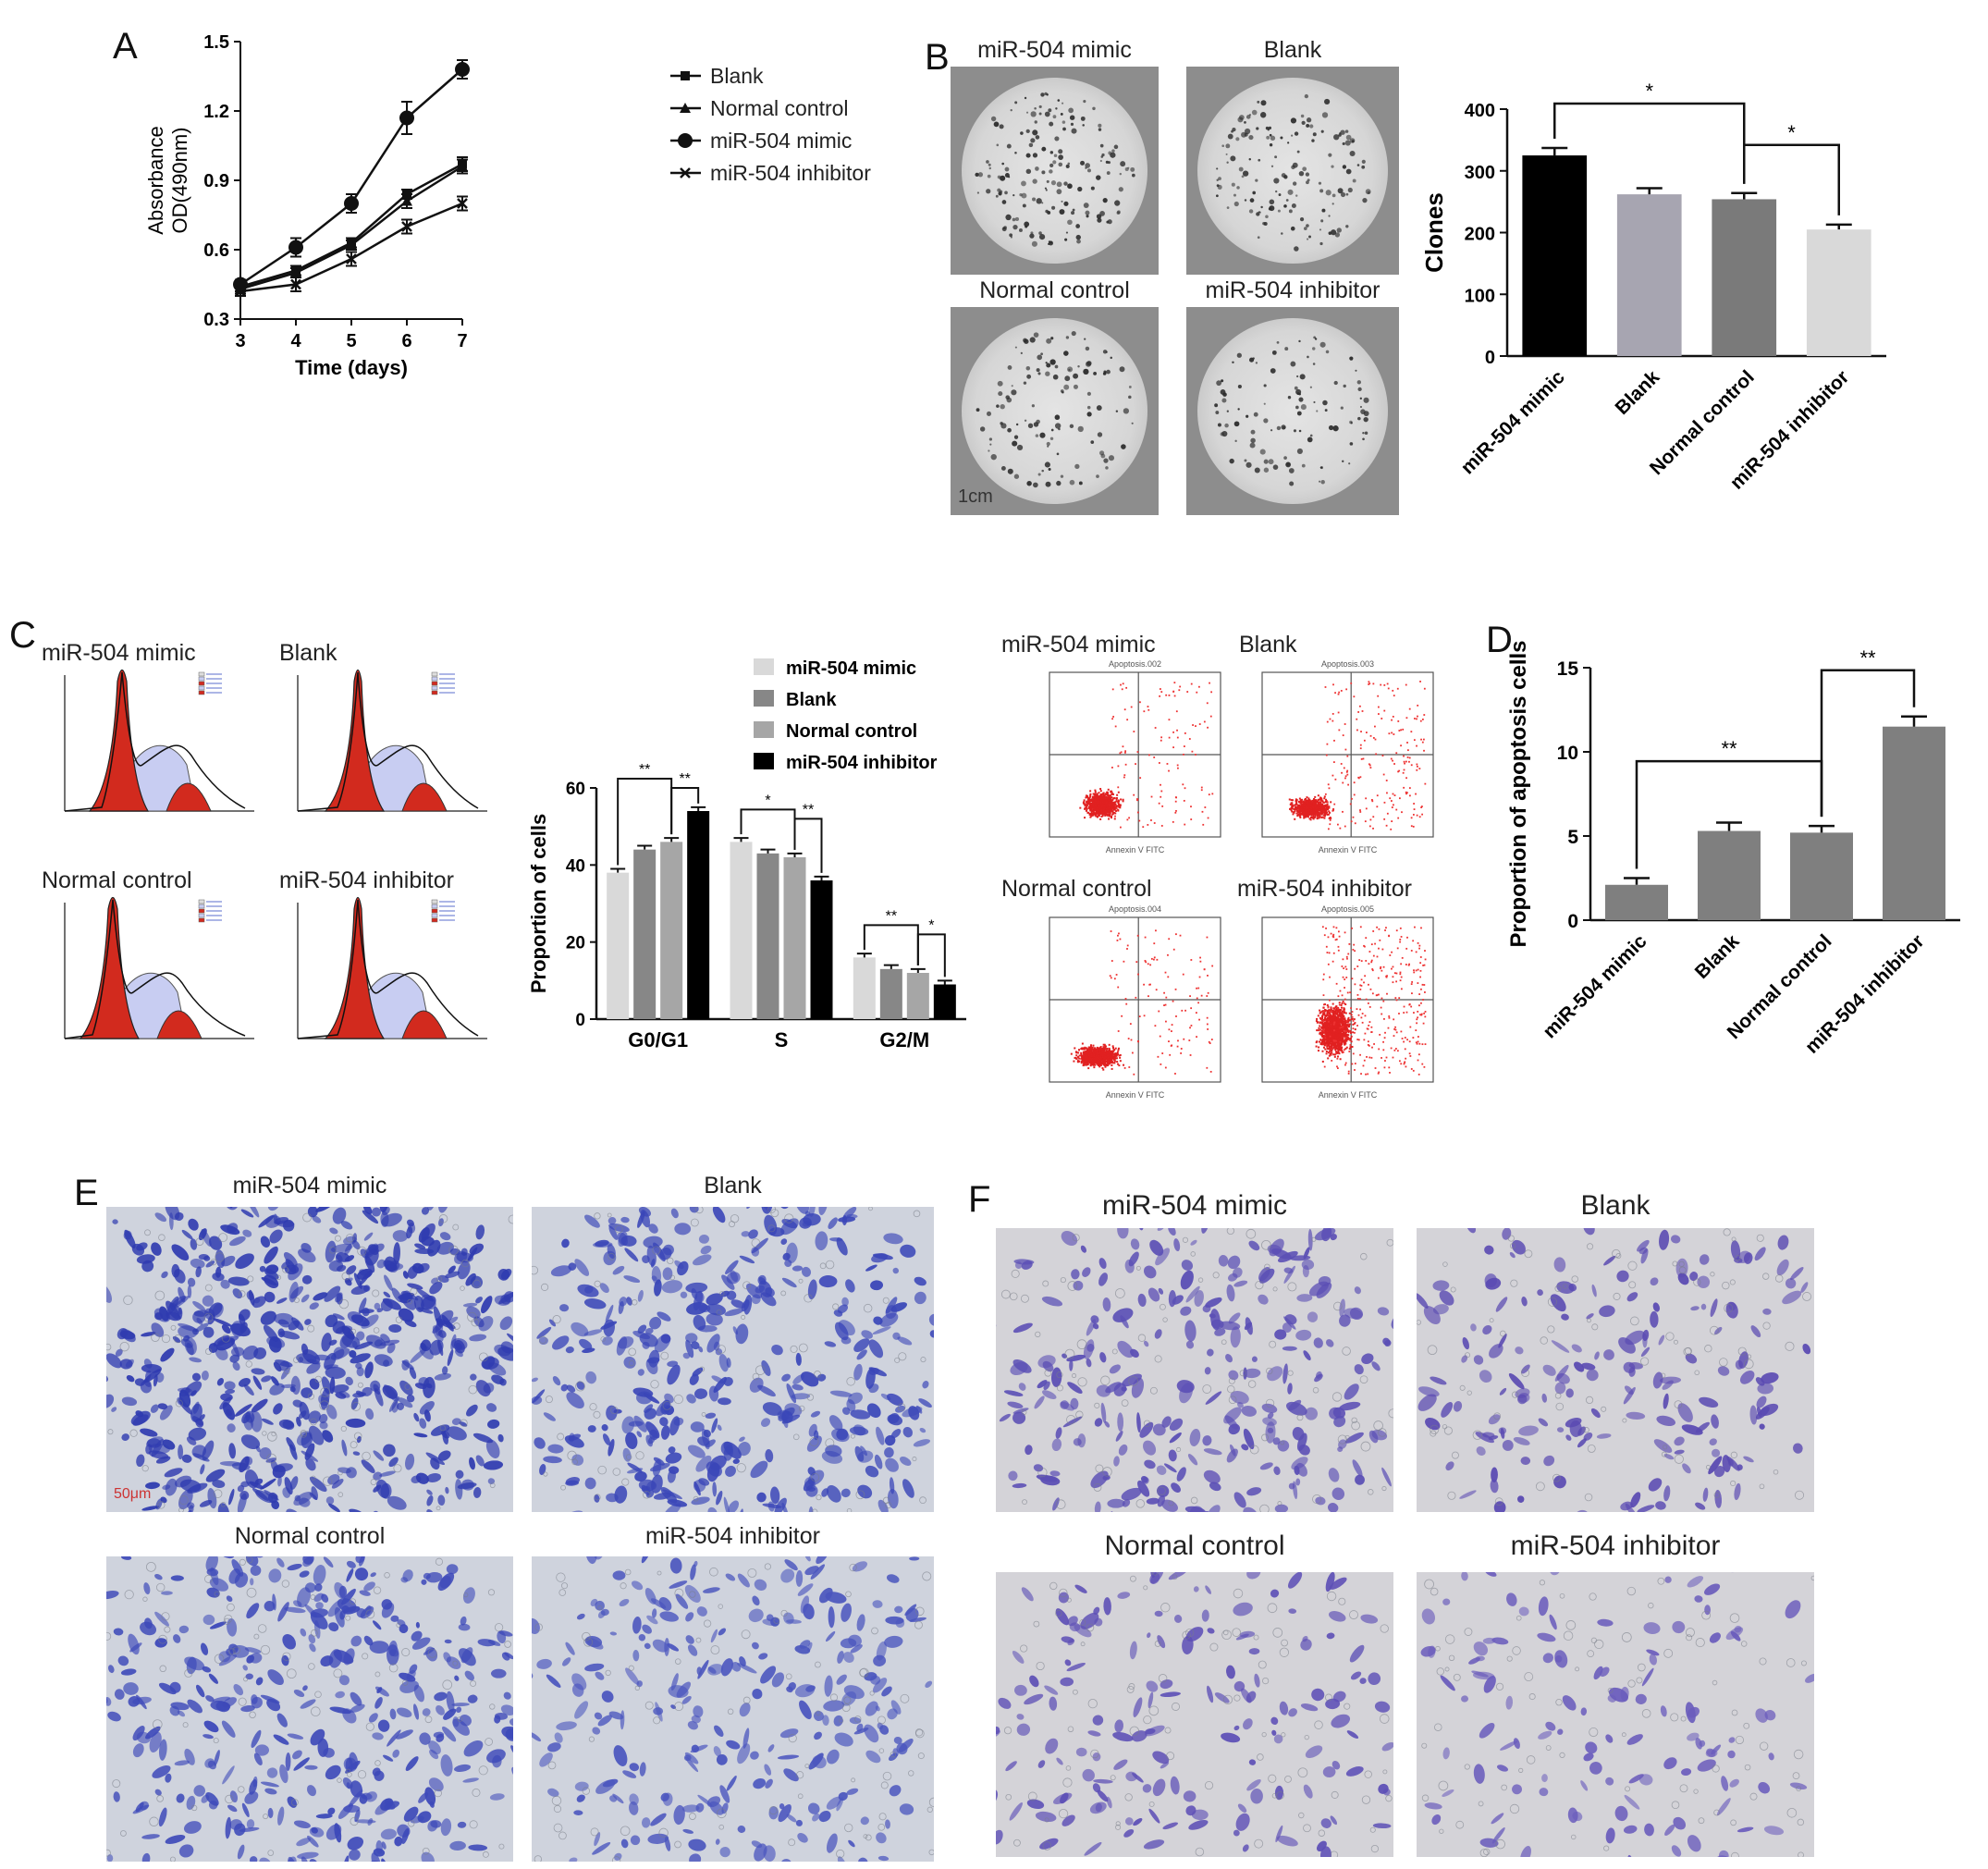  I want to click on hist-envelope, so click(388, 969).